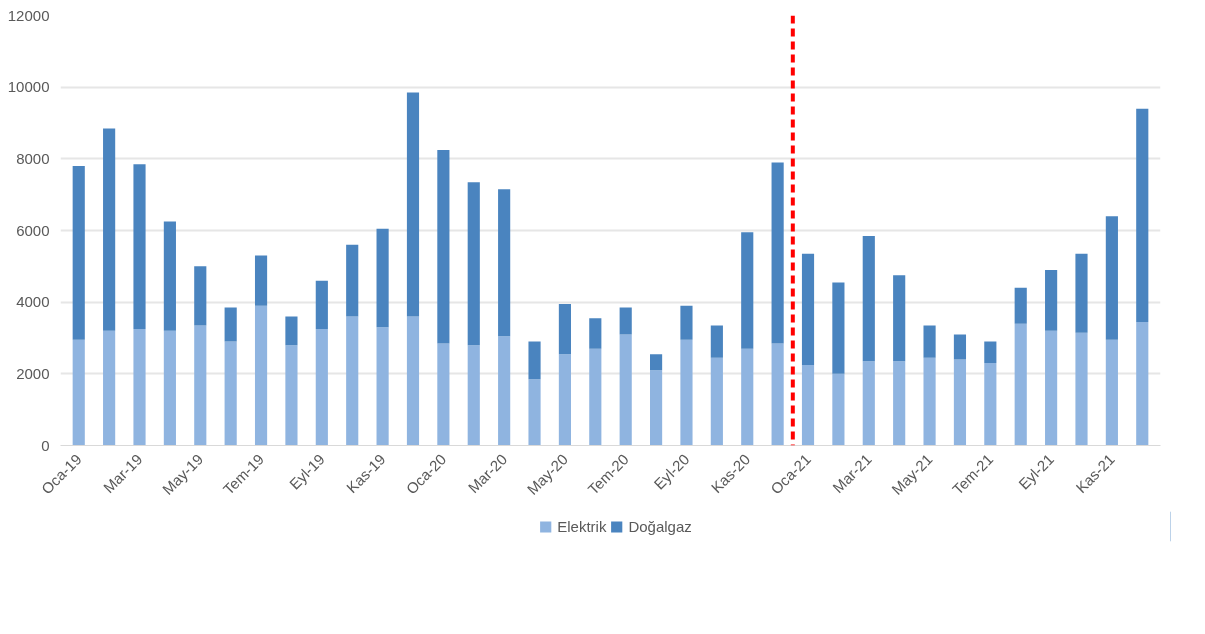  Describe the element at coordinates (660, 526) in the screenshot. I see `legend-label: Doğalgaz` at that location.